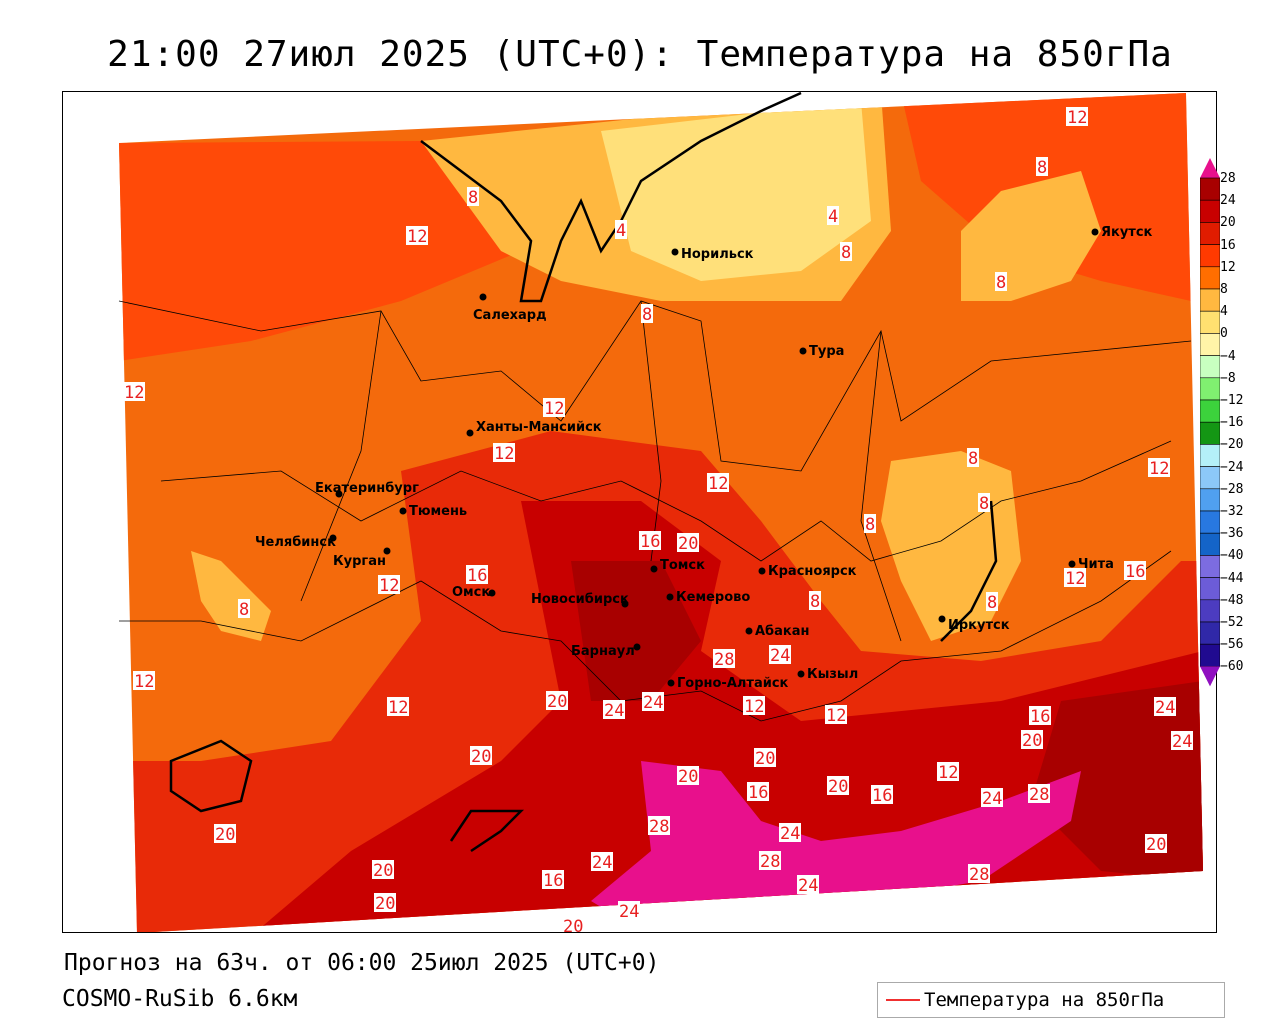 The image size is (1280, 1024). What do you see at coordinates (777, 631) in the screenshot?
I see `city-marker: Абакан` at bounding box center [777, 631].